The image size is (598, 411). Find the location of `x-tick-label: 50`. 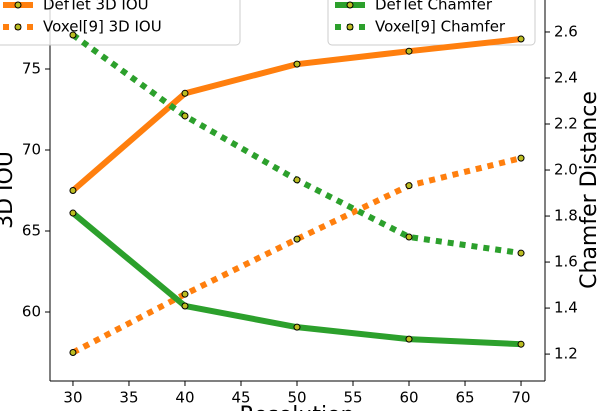

x-tick-label: 50 is located at coordinates (296, 398).